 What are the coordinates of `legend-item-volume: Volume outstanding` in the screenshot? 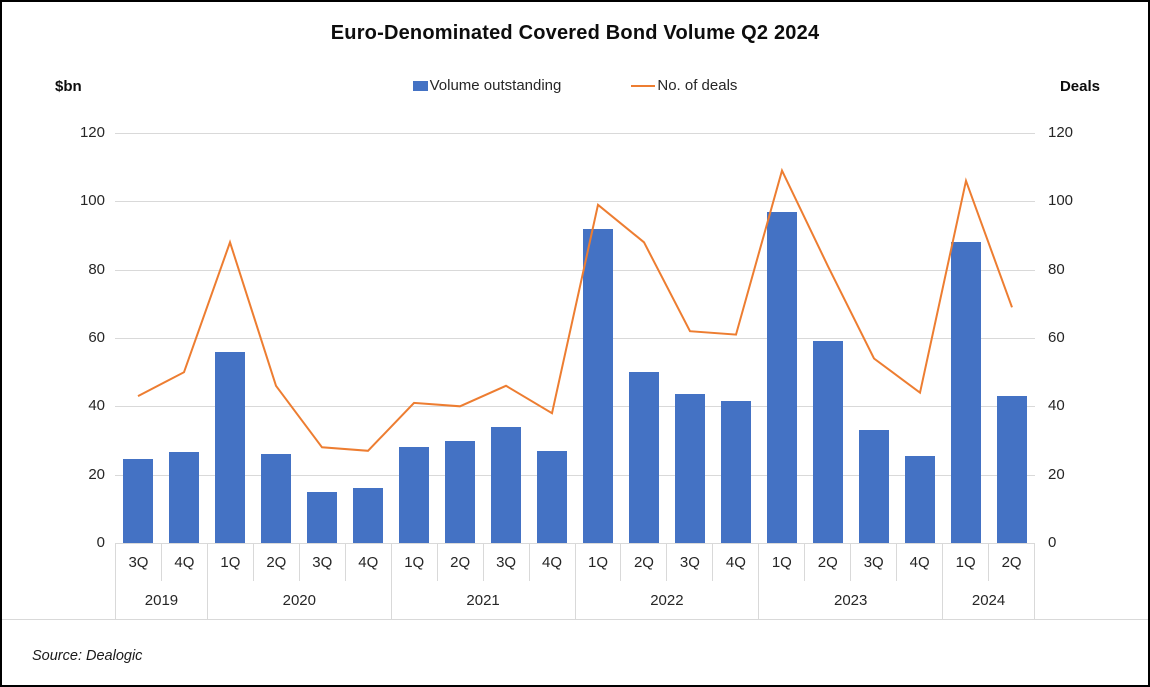 It's located at (487, 85).